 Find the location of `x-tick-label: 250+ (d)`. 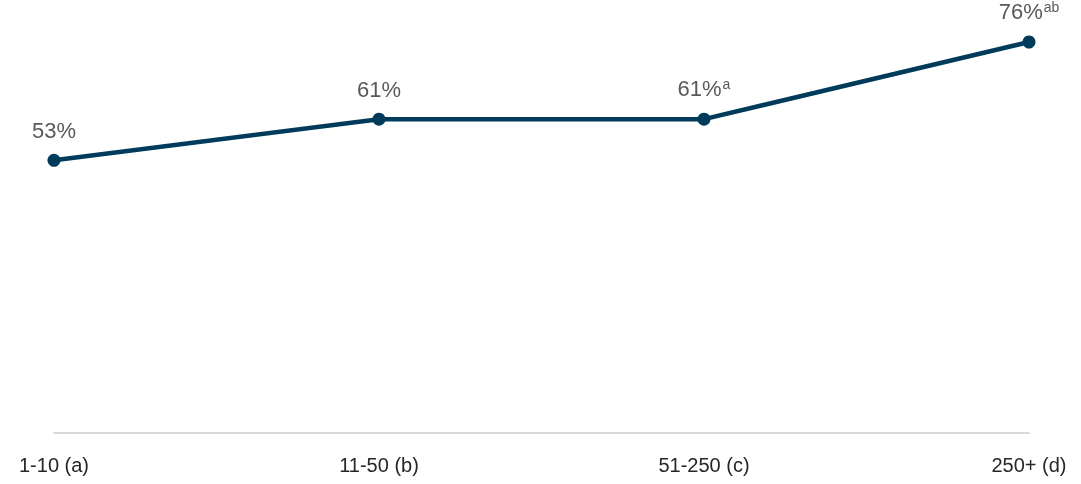

x-tick-label: 250+ (d) is located at coordinates (1029, 465).